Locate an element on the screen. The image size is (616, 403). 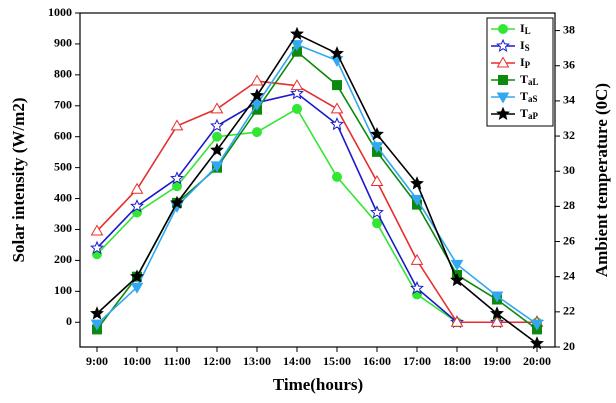
x-tick-label: 20:00 is located at coordinates (537, 361).